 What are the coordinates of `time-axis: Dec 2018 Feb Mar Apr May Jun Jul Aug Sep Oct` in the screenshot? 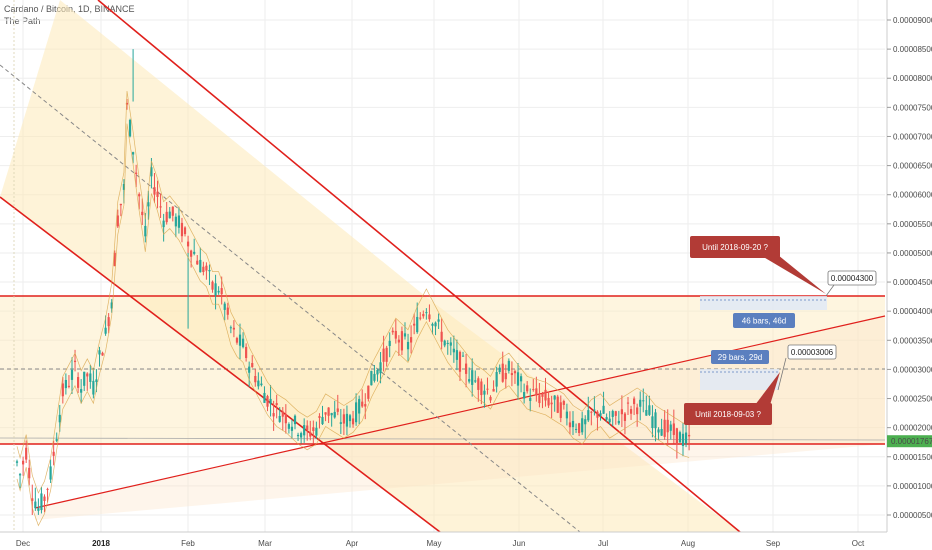 It's located at (443, 540).